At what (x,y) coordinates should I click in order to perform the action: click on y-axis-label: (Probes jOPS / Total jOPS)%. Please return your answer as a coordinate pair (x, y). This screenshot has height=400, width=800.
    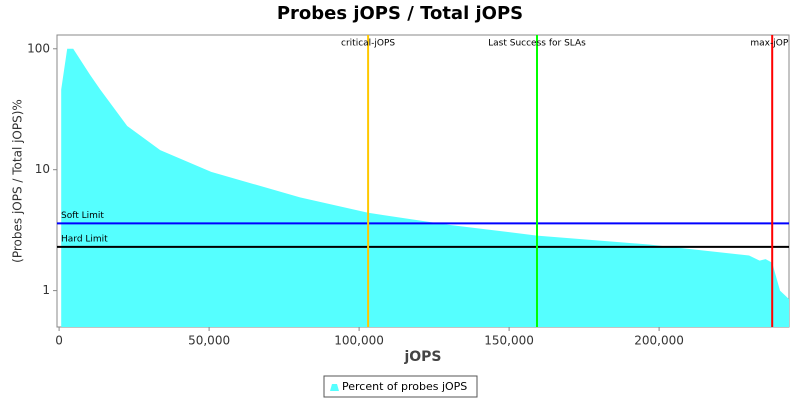
    Looking at the image, I should click on (18, 181).